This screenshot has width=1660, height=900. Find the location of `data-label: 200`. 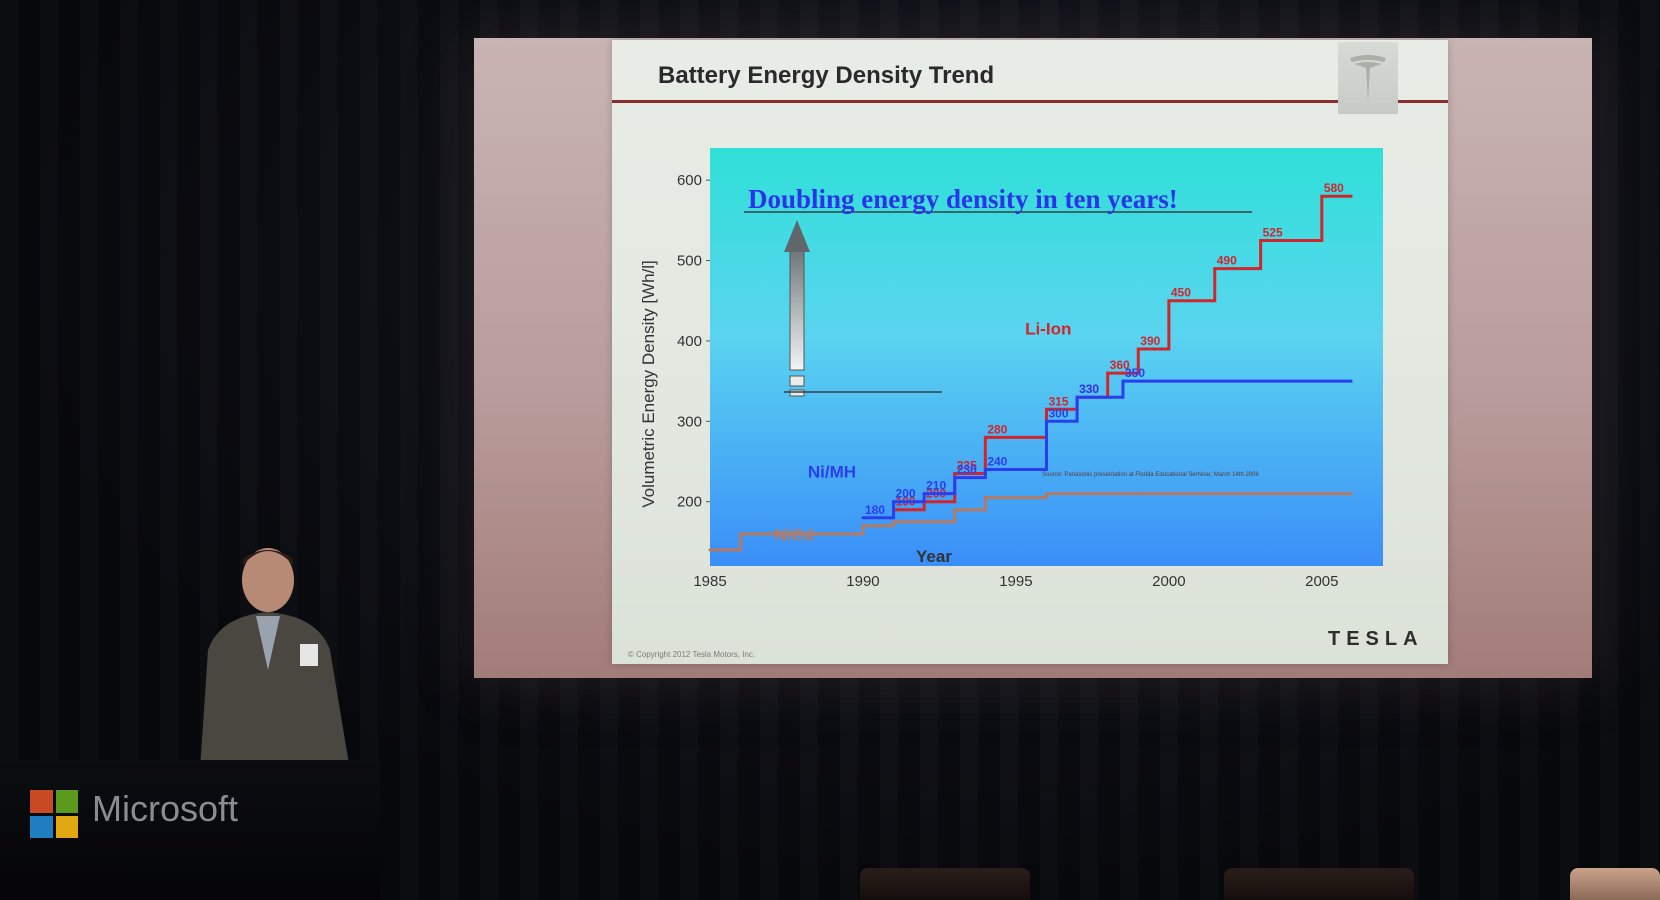

data-label: 200 is located at coordinates (906, 494).